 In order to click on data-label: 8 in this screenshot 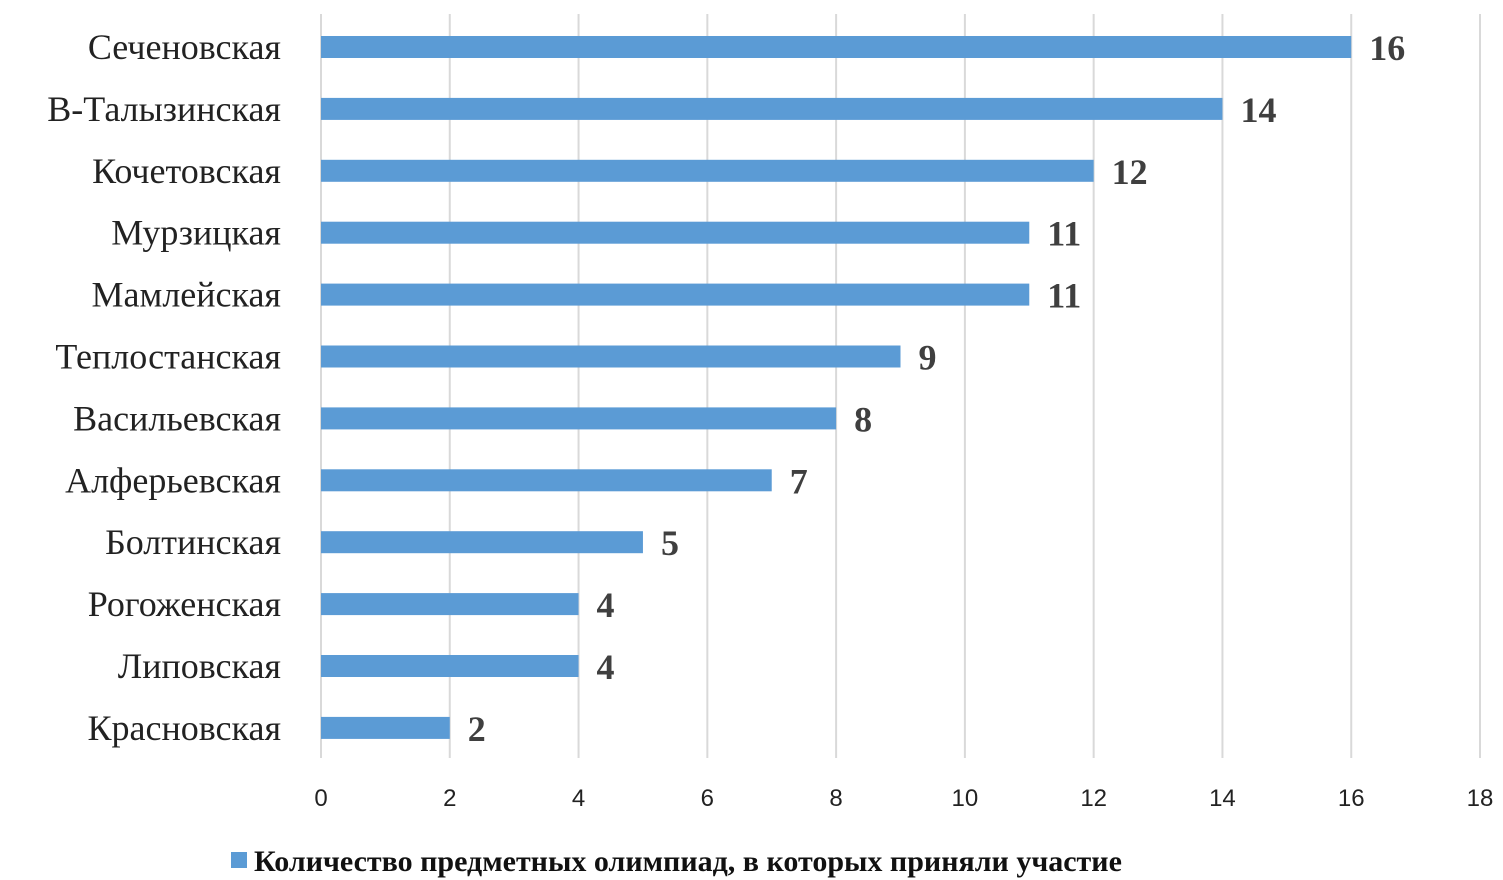, I will do `click(863, 419)`.